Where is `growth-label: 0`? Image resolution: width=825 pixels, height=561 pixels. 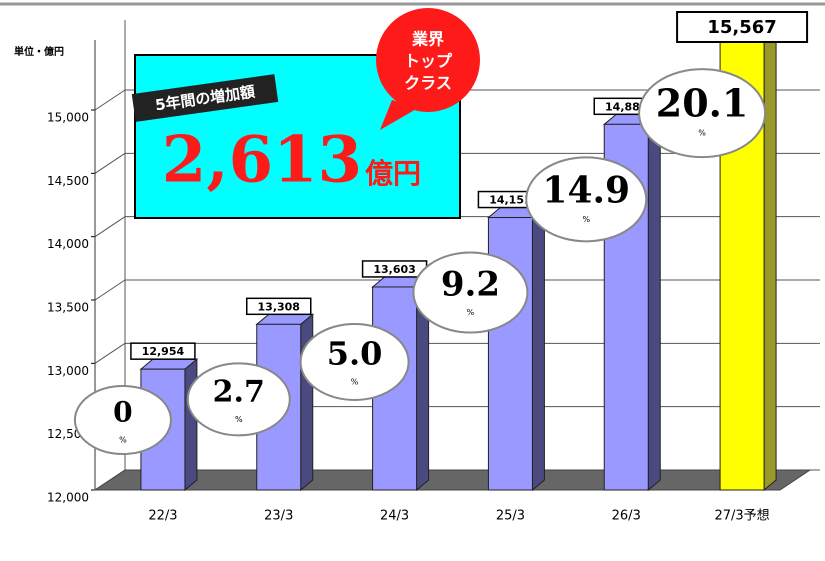 growth-label: 0 is located at coordinates (122, 412).